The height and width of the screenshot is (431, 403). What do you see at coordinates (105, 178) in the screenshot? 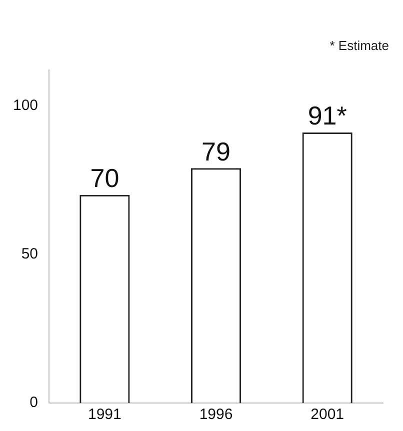
I see `data-label: 70` at bounding box center [105, 178].